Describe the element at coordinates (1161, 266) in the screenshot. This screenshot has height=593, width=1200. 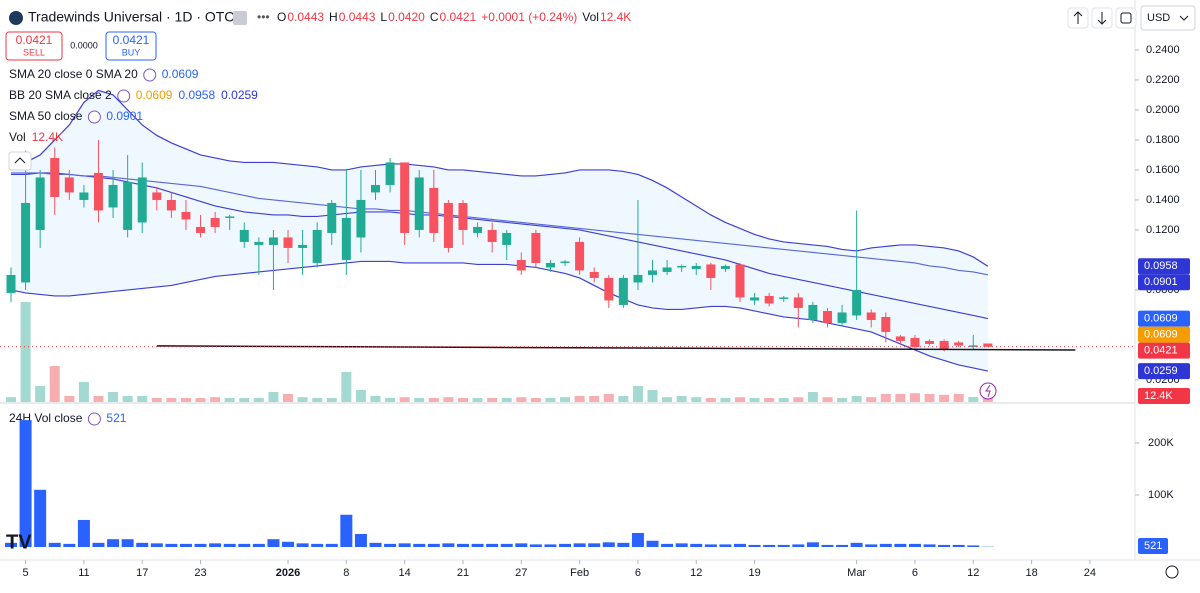
I see `price-badge-label: 0.0958` at that location.